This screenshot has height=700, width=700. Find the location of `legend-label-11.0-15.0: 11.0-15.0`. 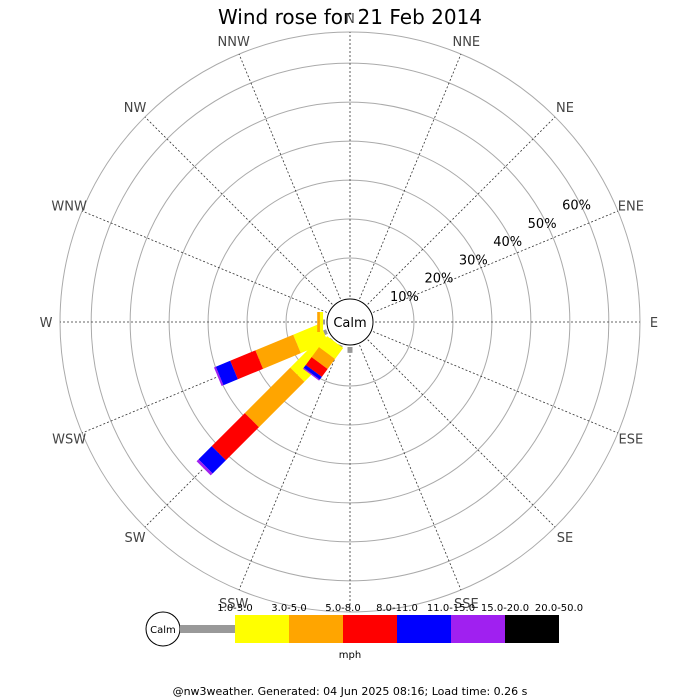

legend-label-11.0-15.0: 11.0-15.0 is located at coordinates (451, 608).